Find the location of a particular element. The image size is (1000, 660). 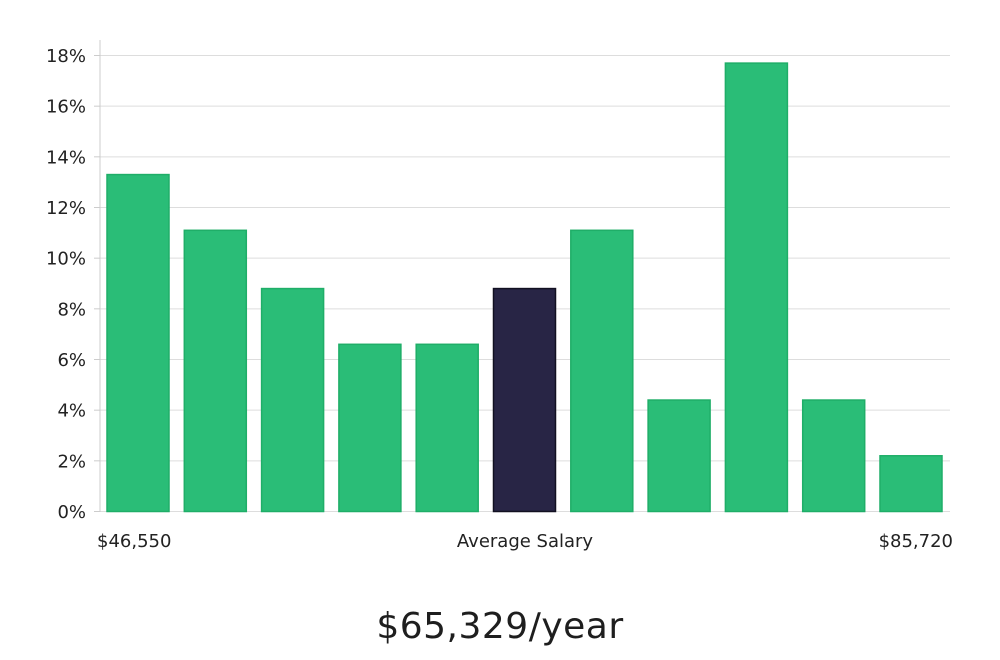

x-label-max: $85,720 is located at coordinates (916, 541).